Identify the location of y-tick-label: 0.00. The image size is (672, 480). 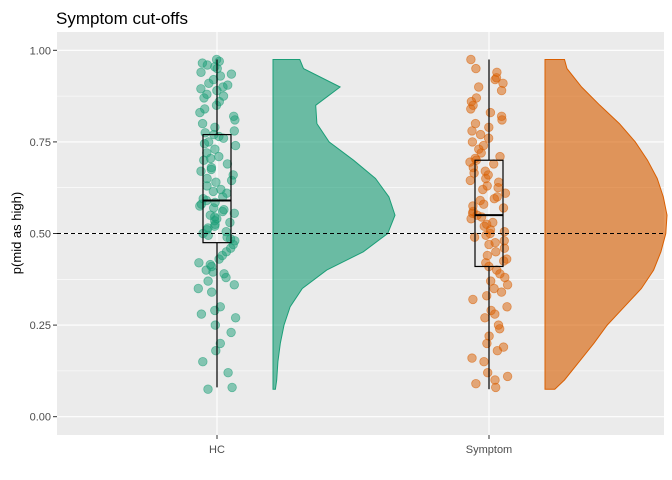
(40, 418).